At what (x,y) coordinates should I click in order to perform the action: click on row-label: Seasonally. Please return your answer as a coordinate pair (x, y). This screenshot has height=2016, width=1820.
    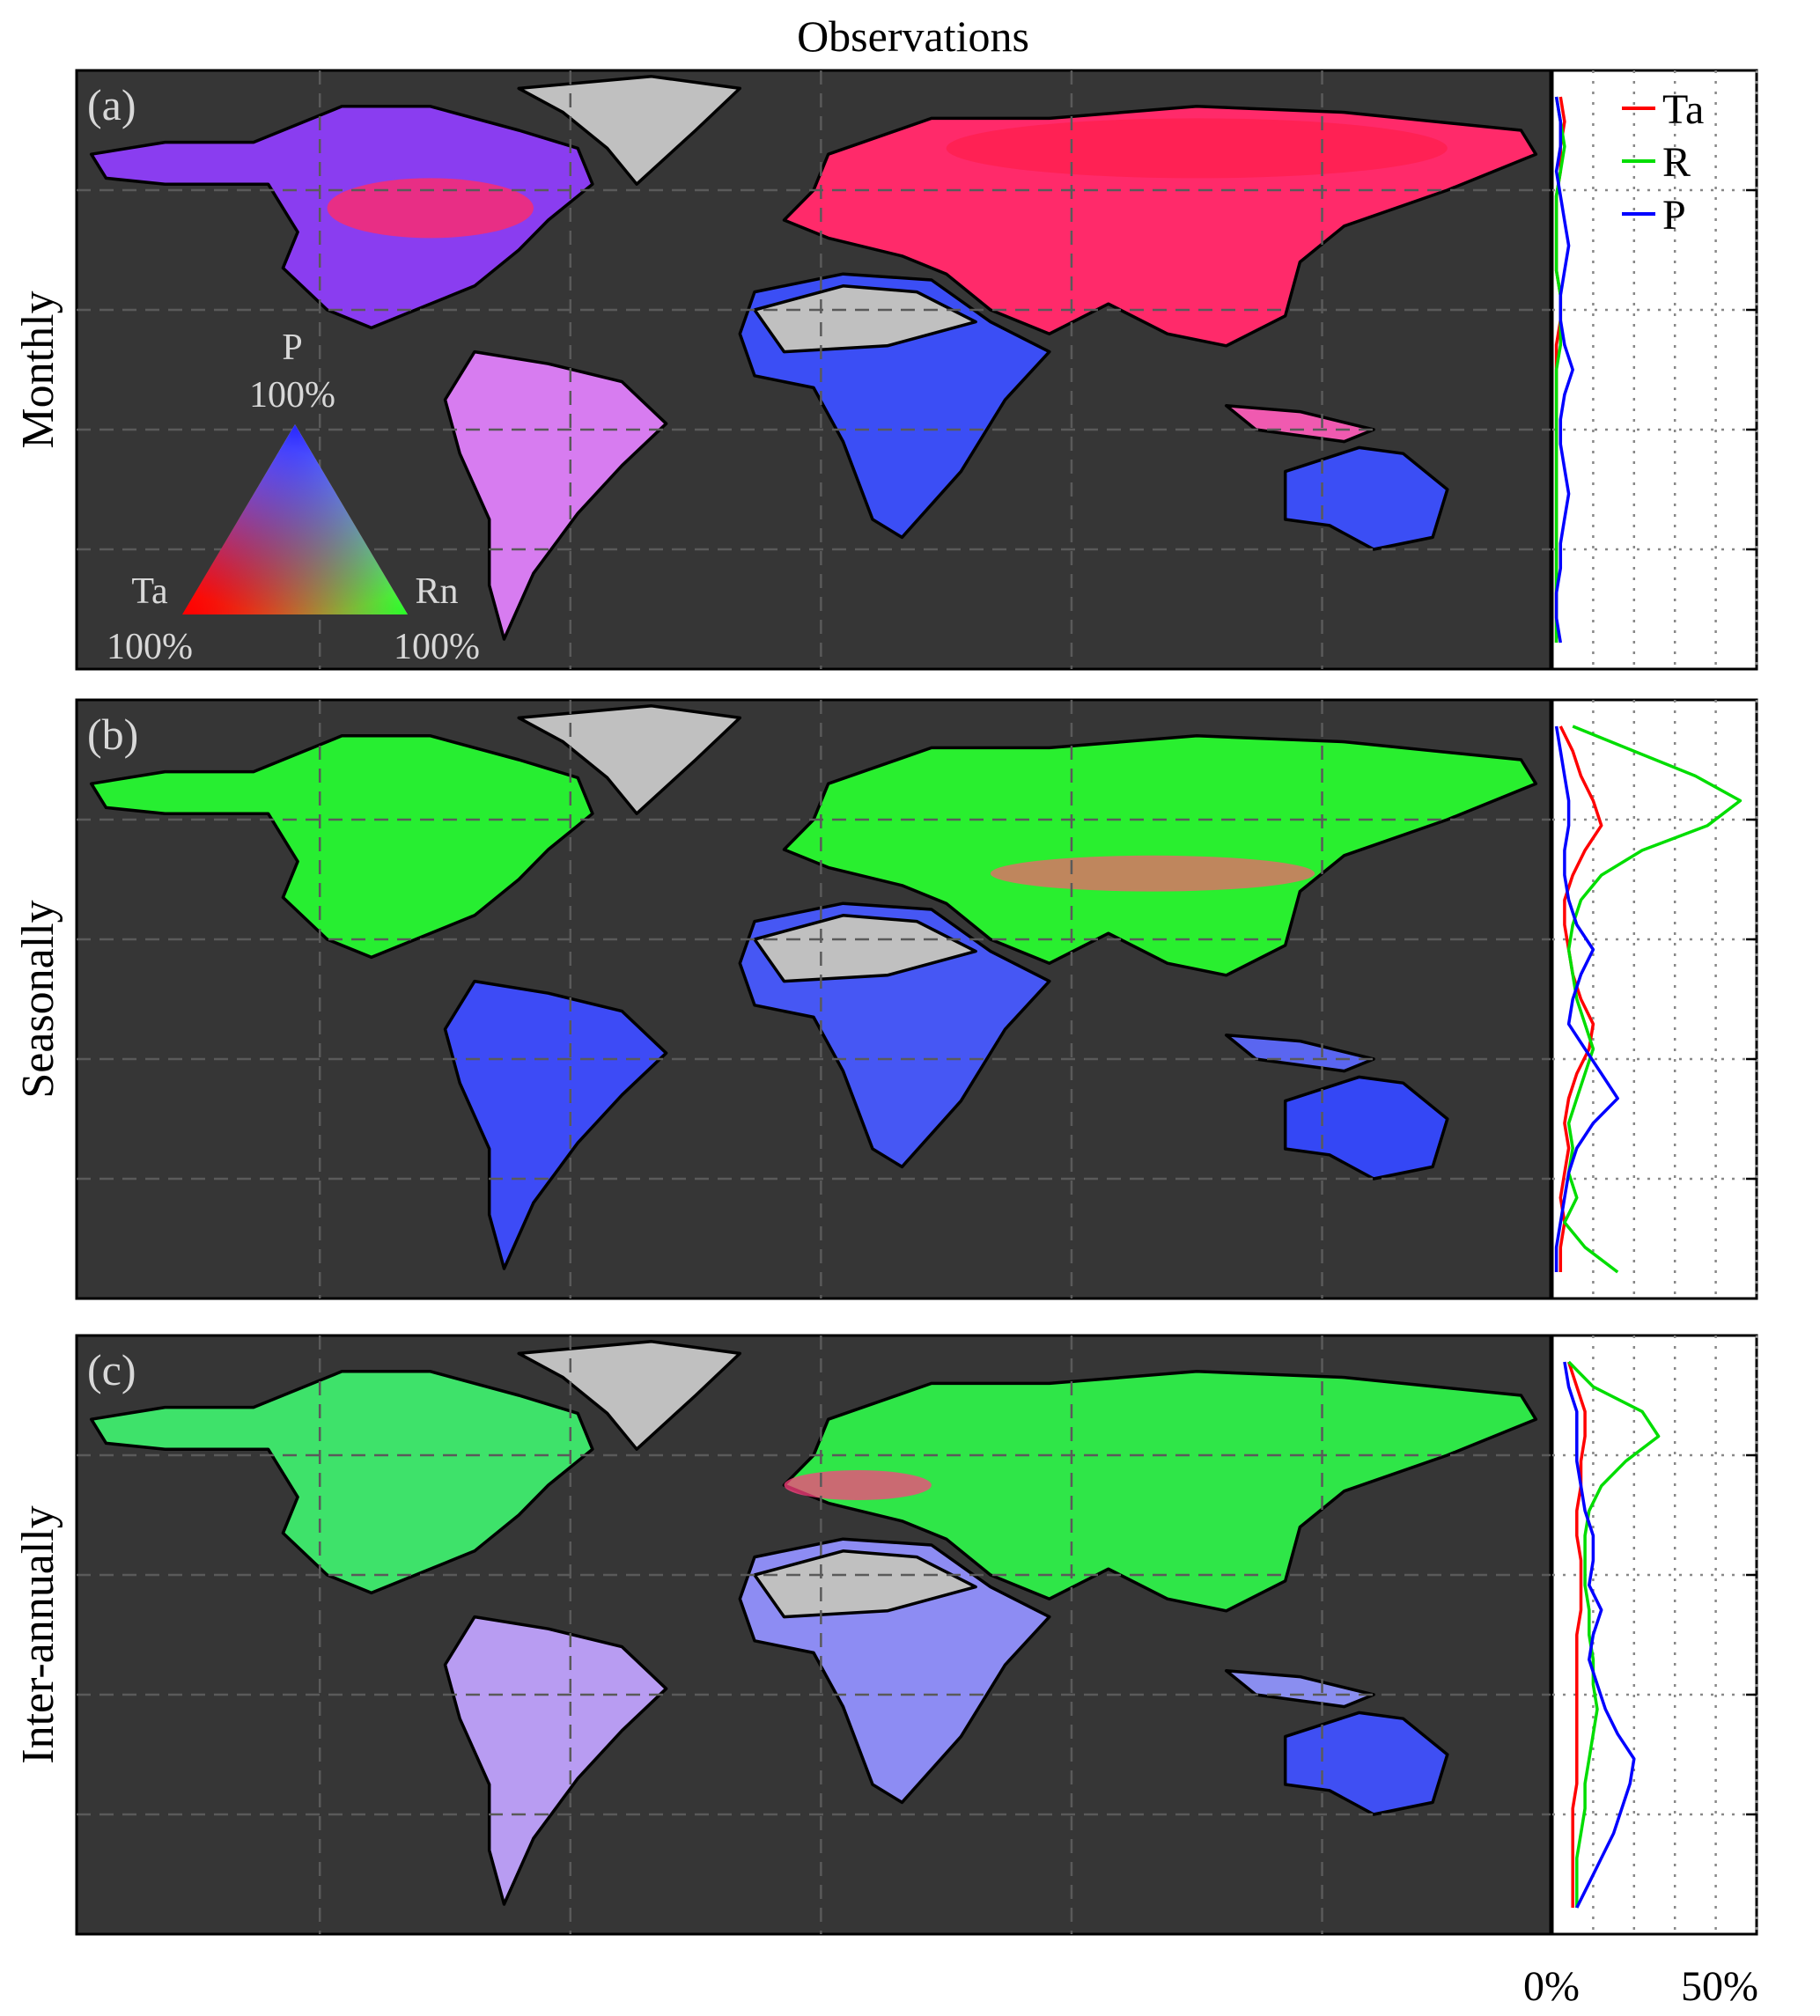
    Looking at the image, I should click on (38, 999).